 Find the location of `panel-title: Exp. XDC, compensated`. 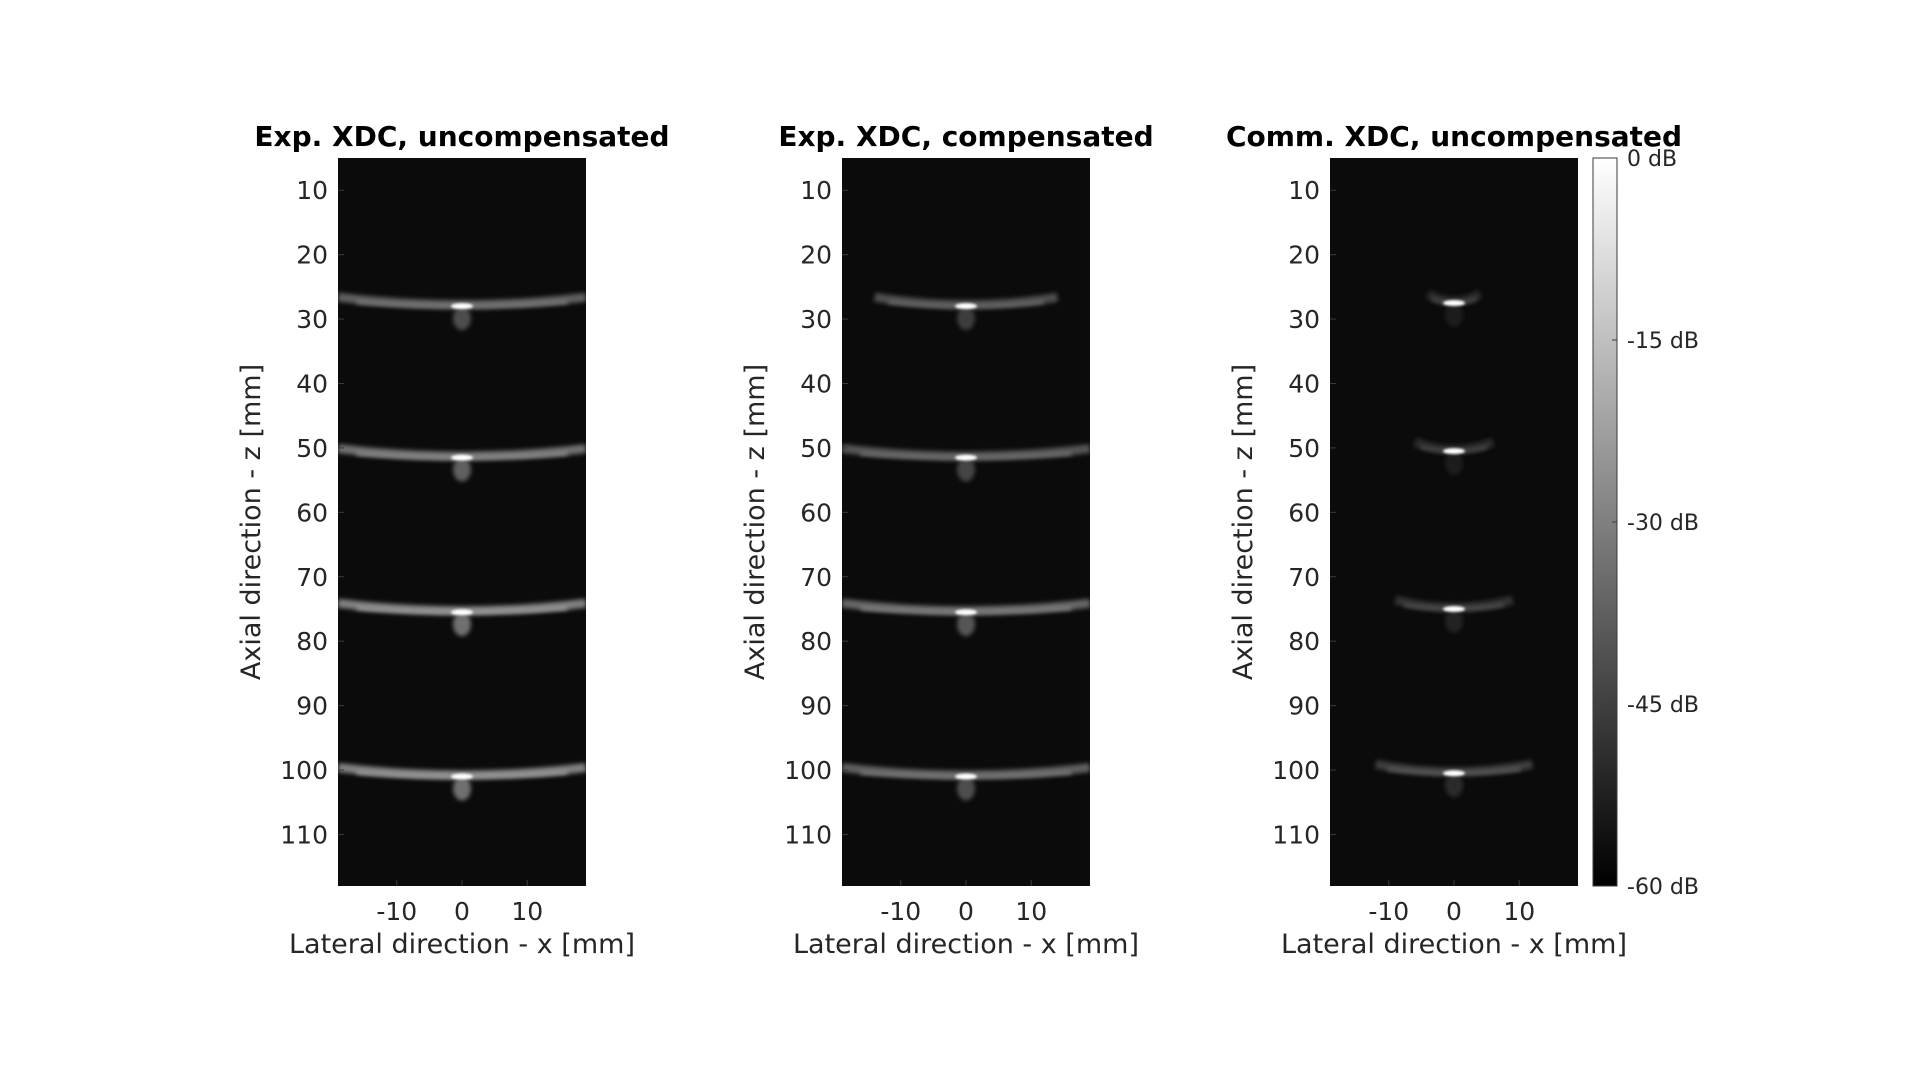

panel-title: Exp. XDC, compensated is located at coordinates (965, 136).